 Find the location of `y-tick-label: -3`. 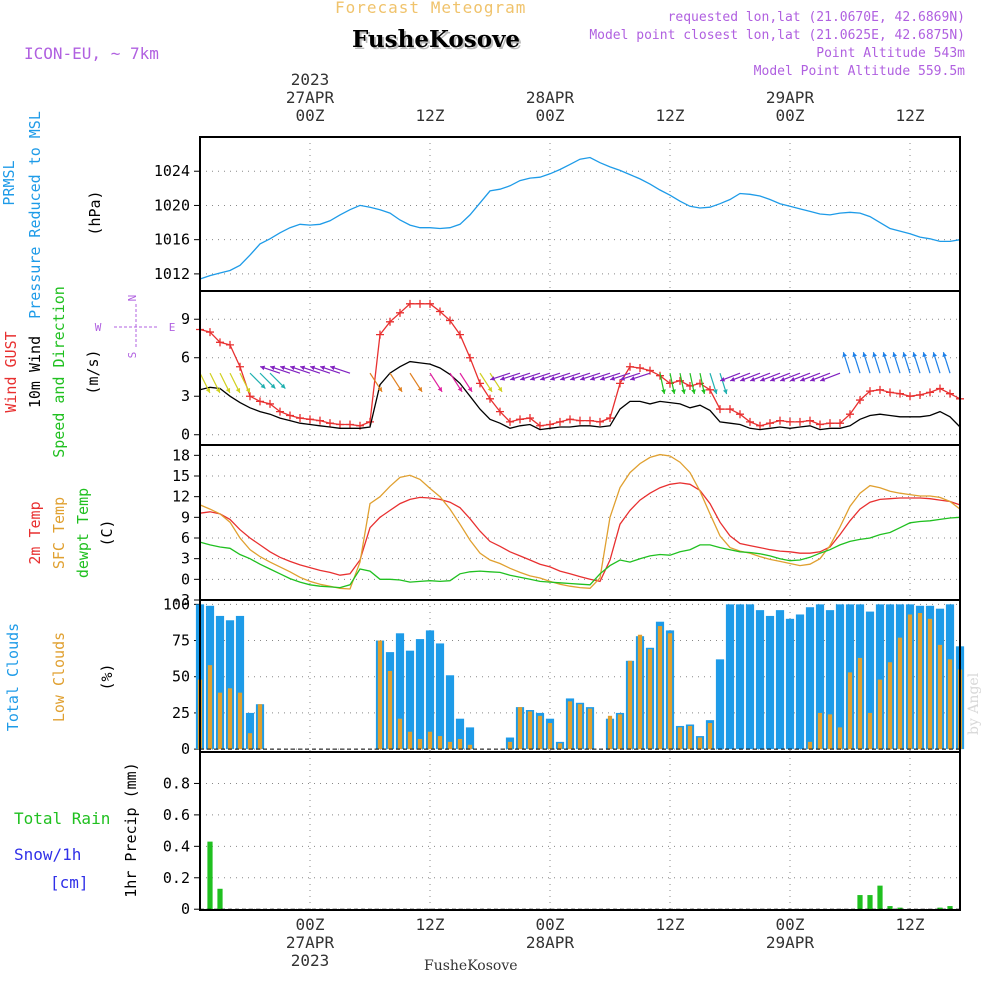

y-tick-label: -3 is located at coordinates (181, 600).